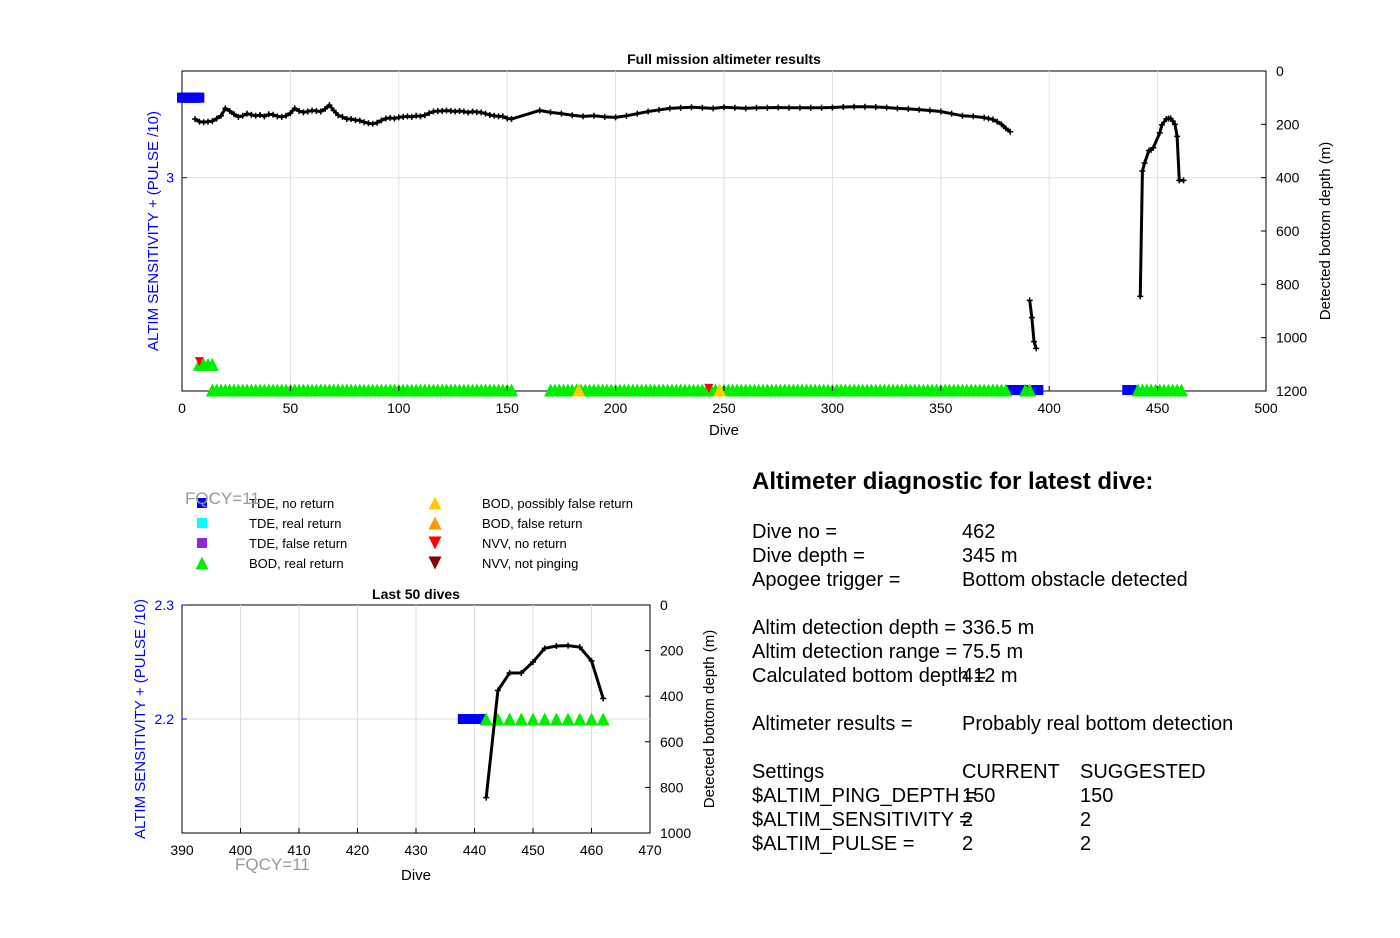 This screenshot has width=1400, height=938. Describe the element at coordinates (968, 820) in the screenshot. I see `sensitivity-current: 2` at that location.